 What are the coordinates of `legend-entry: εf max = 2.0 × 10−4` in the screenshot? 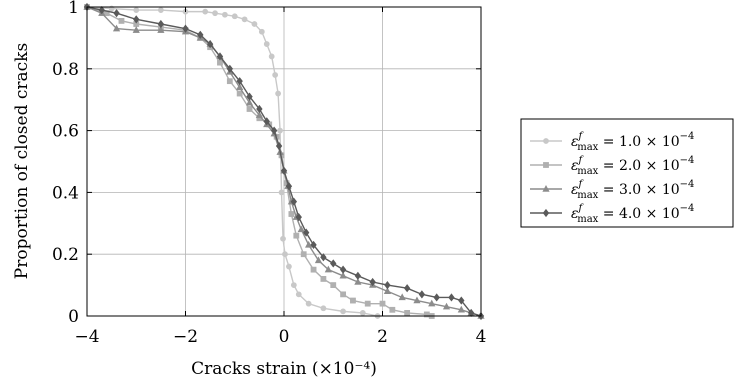 It's located at (612, 166).